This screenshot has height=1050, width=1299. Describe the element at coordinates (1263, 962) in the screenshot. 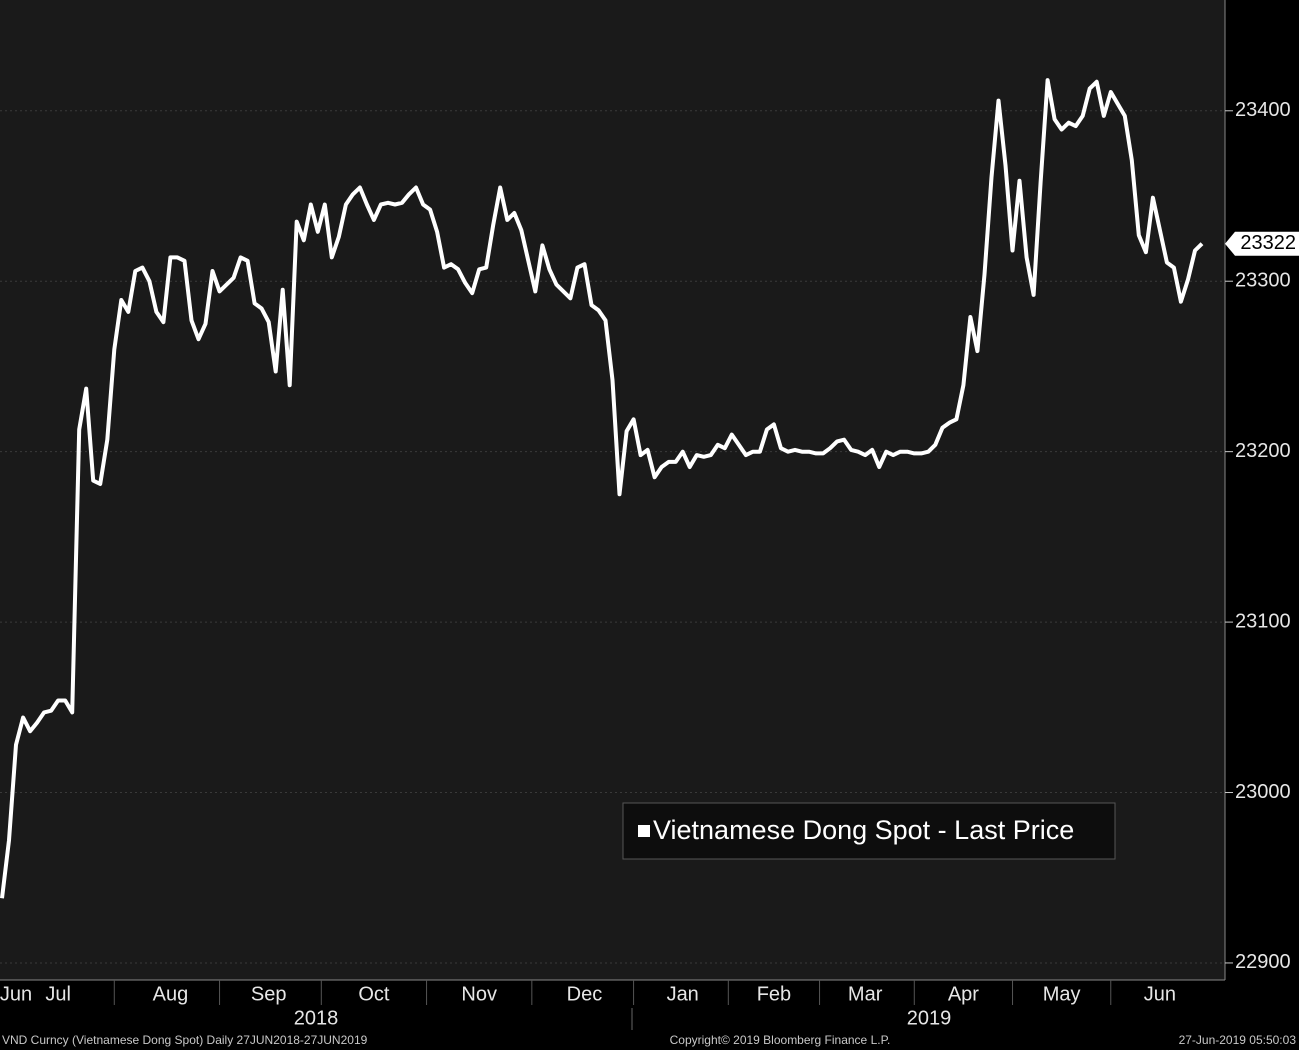

I see `y-tick-label: 22900` at that location.